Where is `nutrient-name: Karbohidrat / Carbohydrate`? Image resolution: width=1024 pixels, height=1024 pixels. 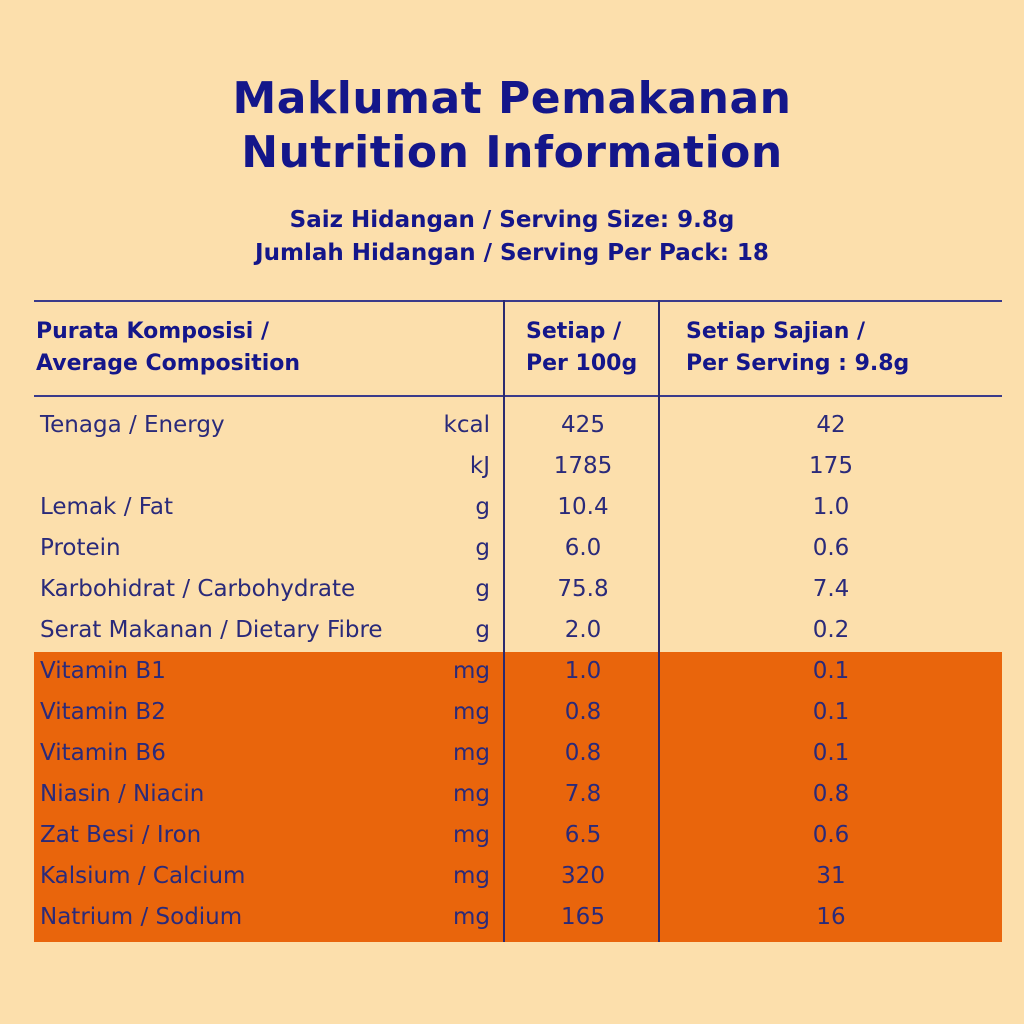 nutrient-name: Karbohidrat / Carbohydrate is located at coordinates (198, 589).